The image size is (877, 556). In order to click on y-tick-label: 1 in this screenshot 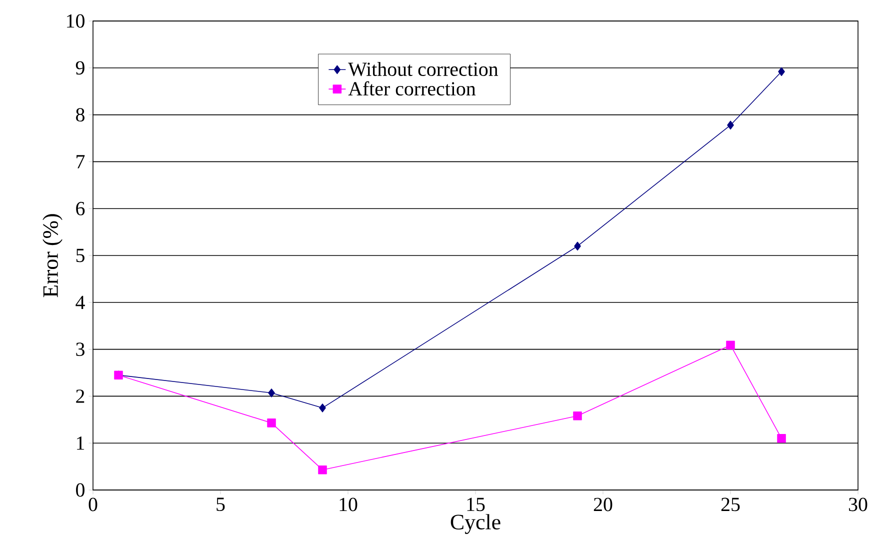, I will do `click(80, 443)`.